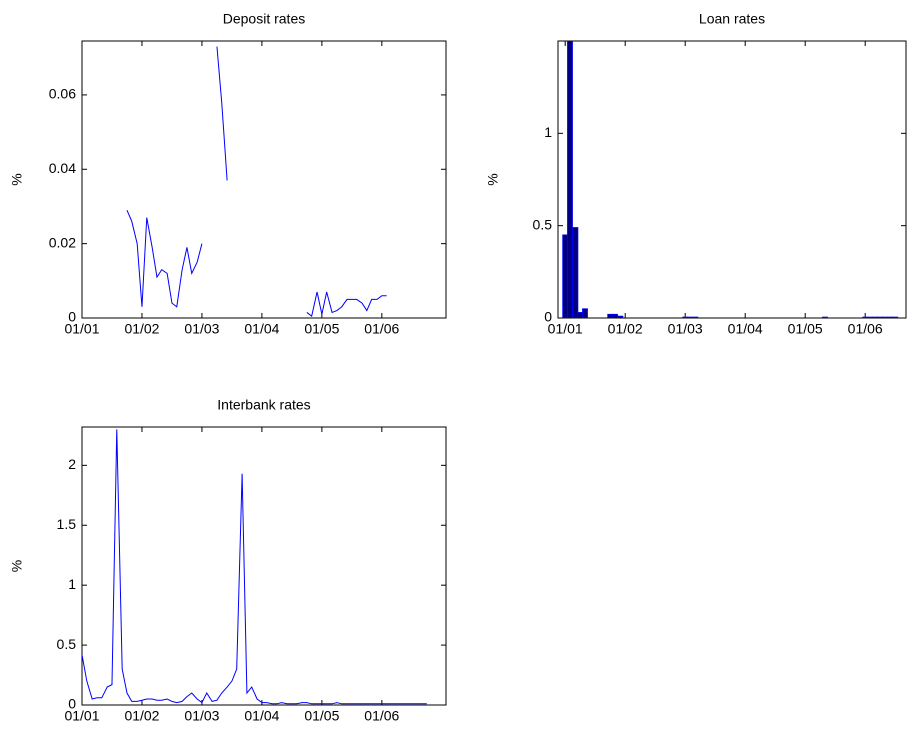  Describe the element at coordinates (263, 405) in the screenshot. I see `chart-title: Interbank rates` at that location.